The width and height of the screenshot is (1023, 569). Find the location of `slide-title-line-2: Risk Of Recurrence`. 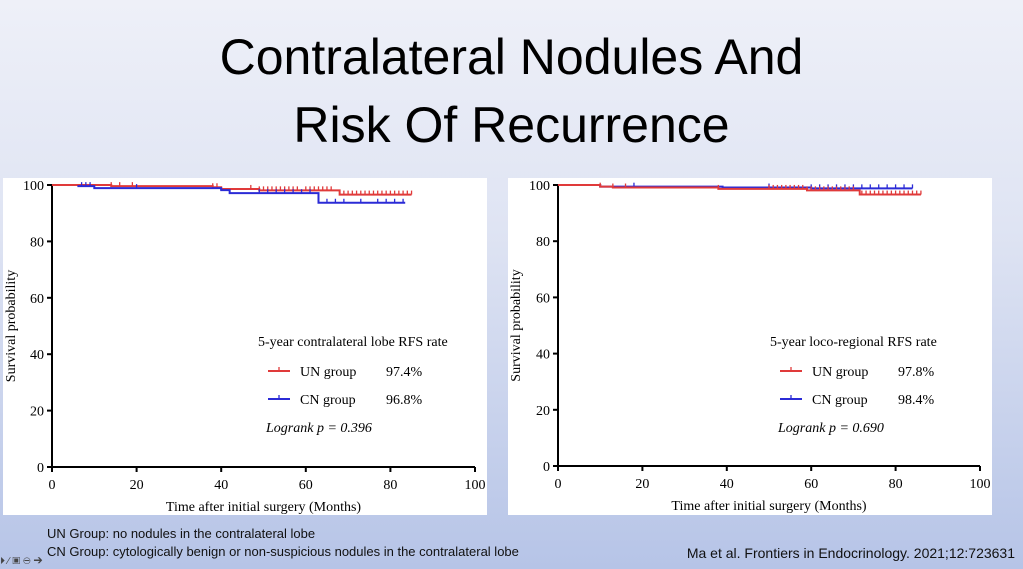

slide-title-line-2: Risk Of Recurrence is located at coordinates (511, 125).